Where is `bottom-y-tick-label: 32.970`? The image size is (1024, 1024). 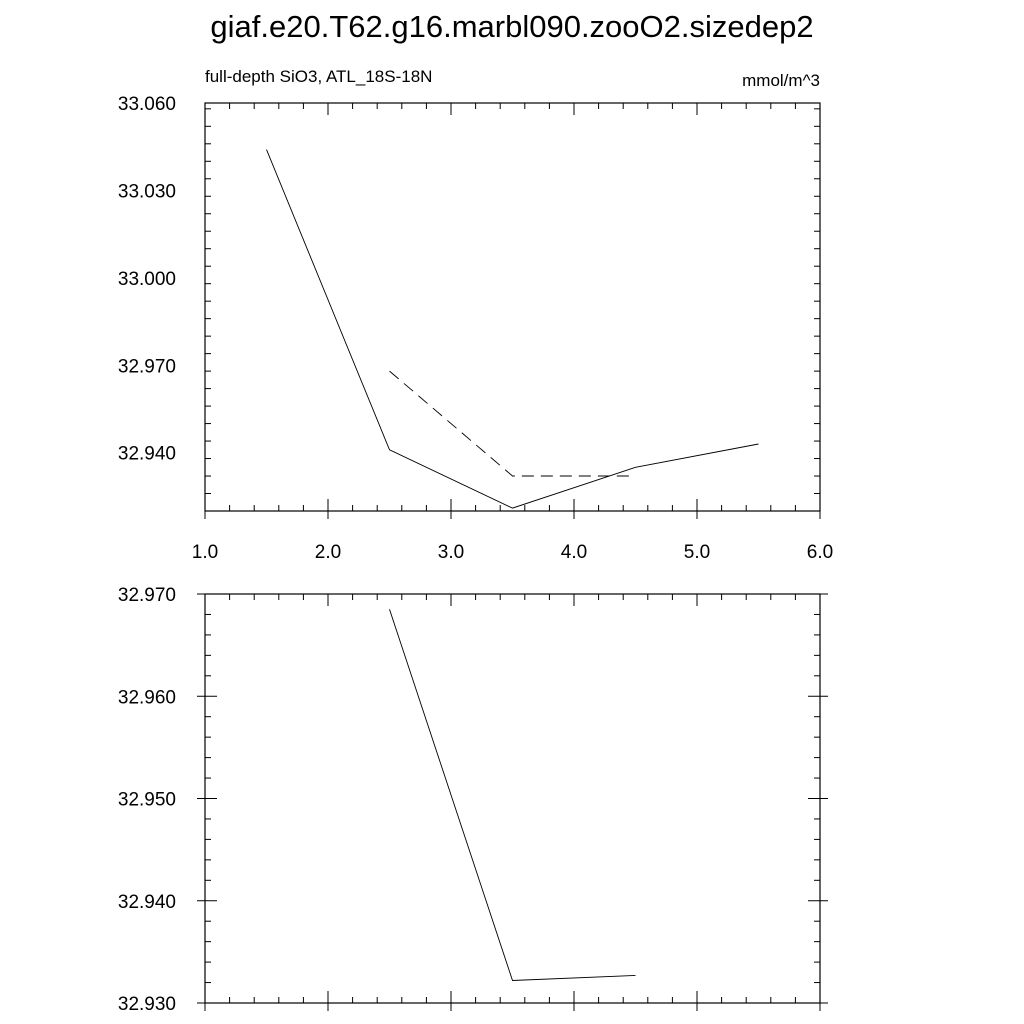
bottom-y-tick-label: 32.970 is located at coordinates (147, 595).